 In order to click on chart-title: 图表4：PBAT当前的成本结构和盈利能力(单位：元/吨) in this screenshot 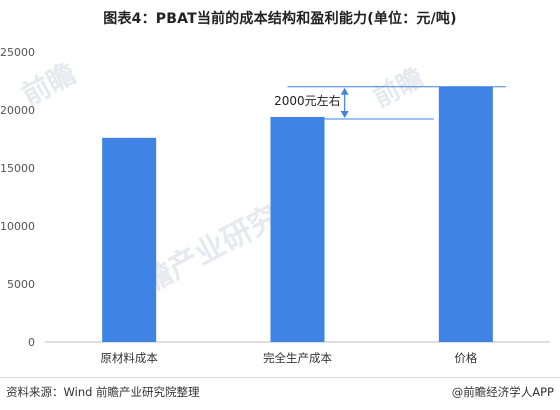, I will do `click(280, 19)`.